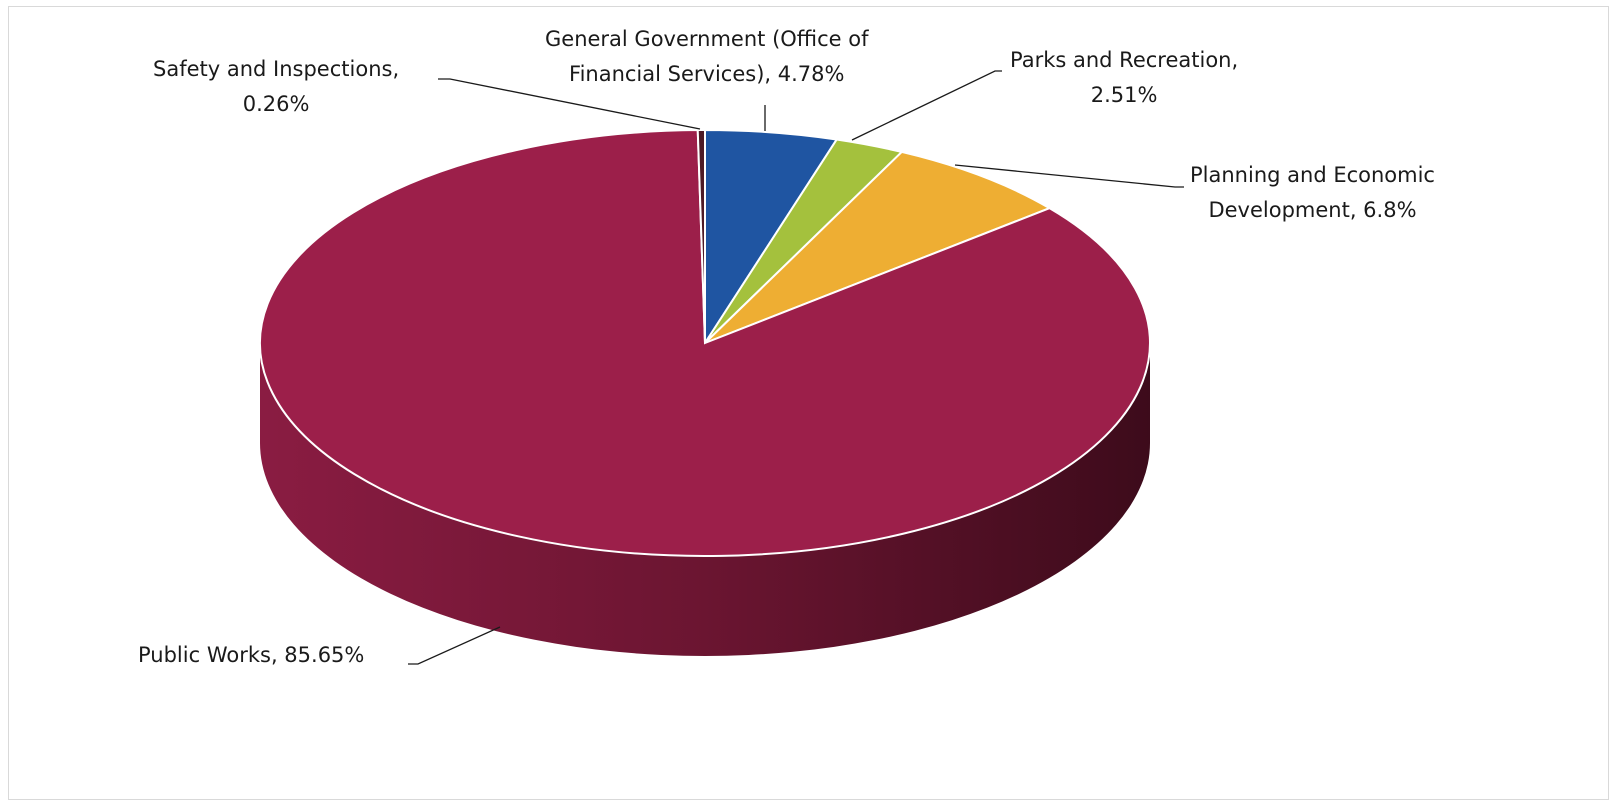 This screenshot has width=1617, height=806. Describe the element at coordinates (701, 236) in the screenshot. I see `slice-safety-and-inspections` at that location.